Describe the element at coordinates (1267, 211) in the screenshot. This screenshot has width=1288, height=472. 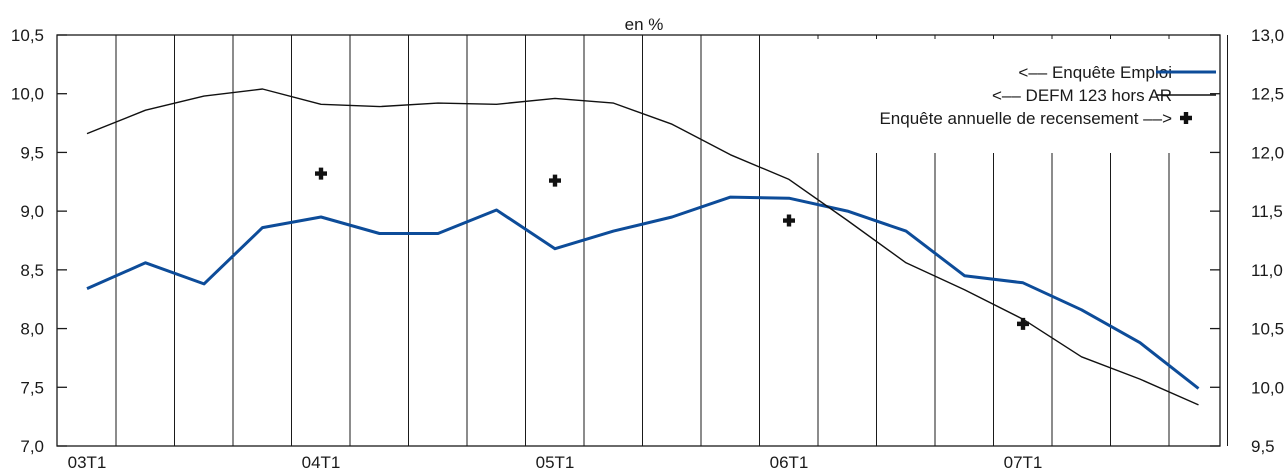
I see `right-tick-label-4: 11,5` at that location.